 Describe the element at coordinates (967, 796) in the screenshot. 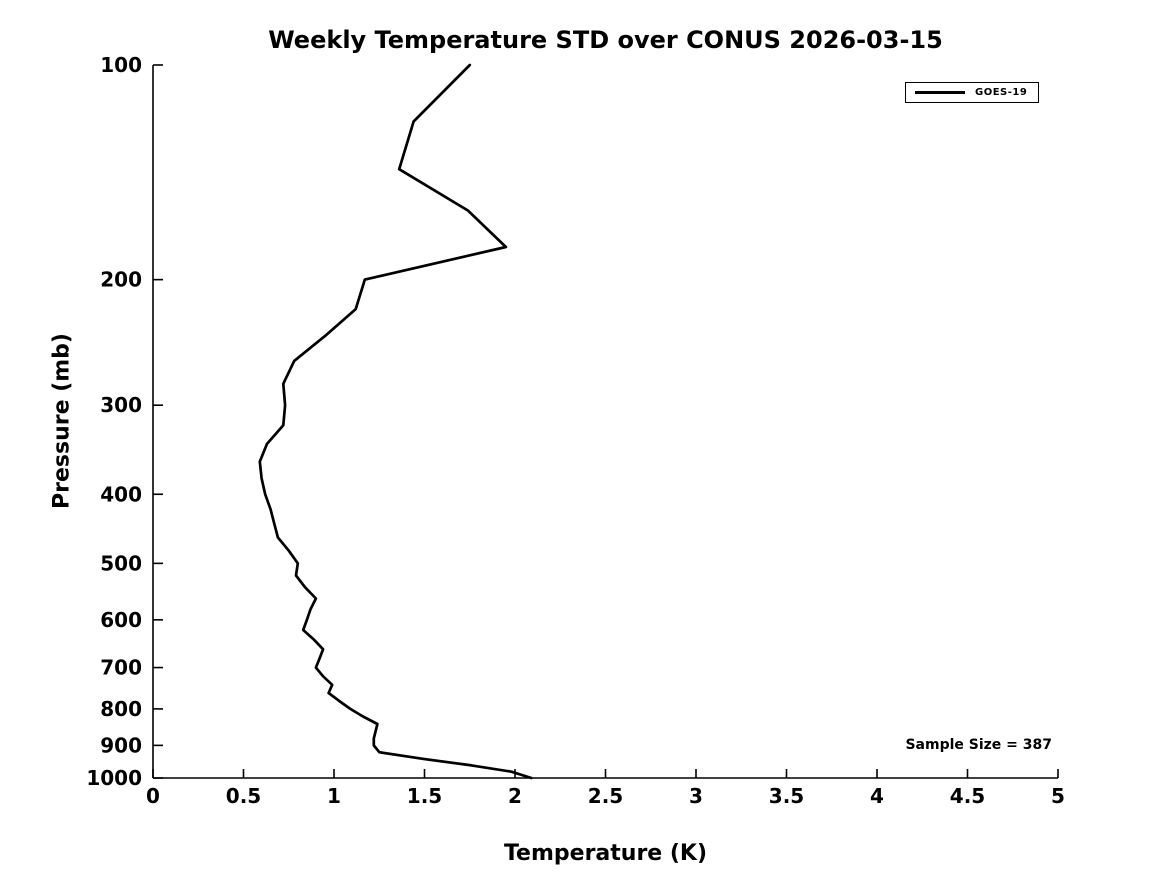

I see `x-tick-label: 4.5` at that location.